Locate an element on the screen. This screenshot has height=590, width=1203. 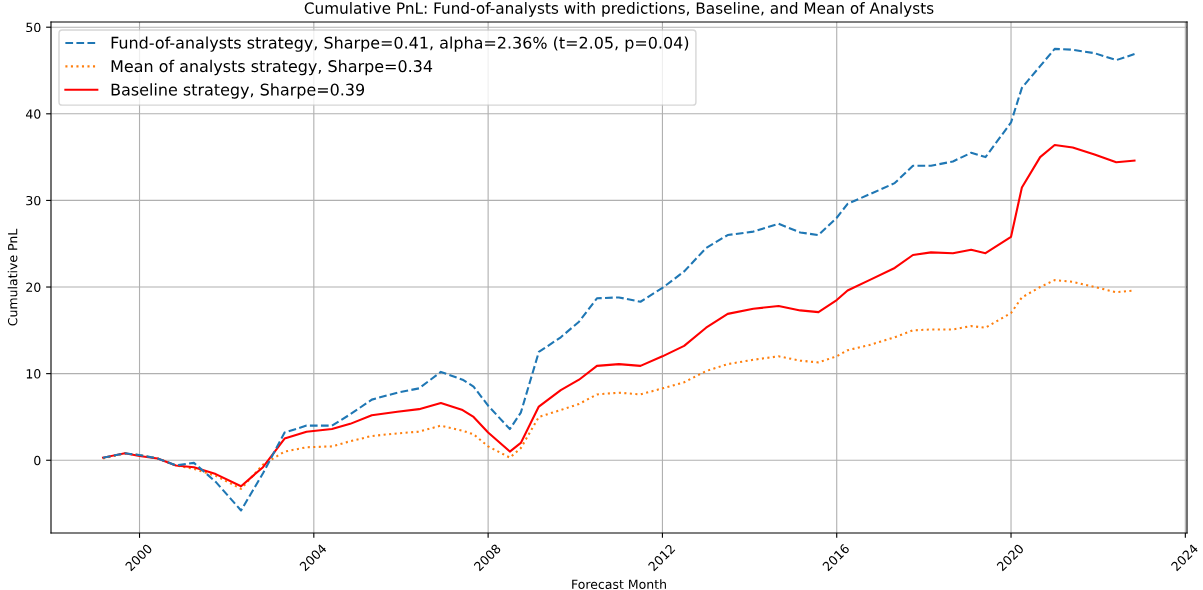
y-tick-label: 30 is located at coordinates (33, 200).